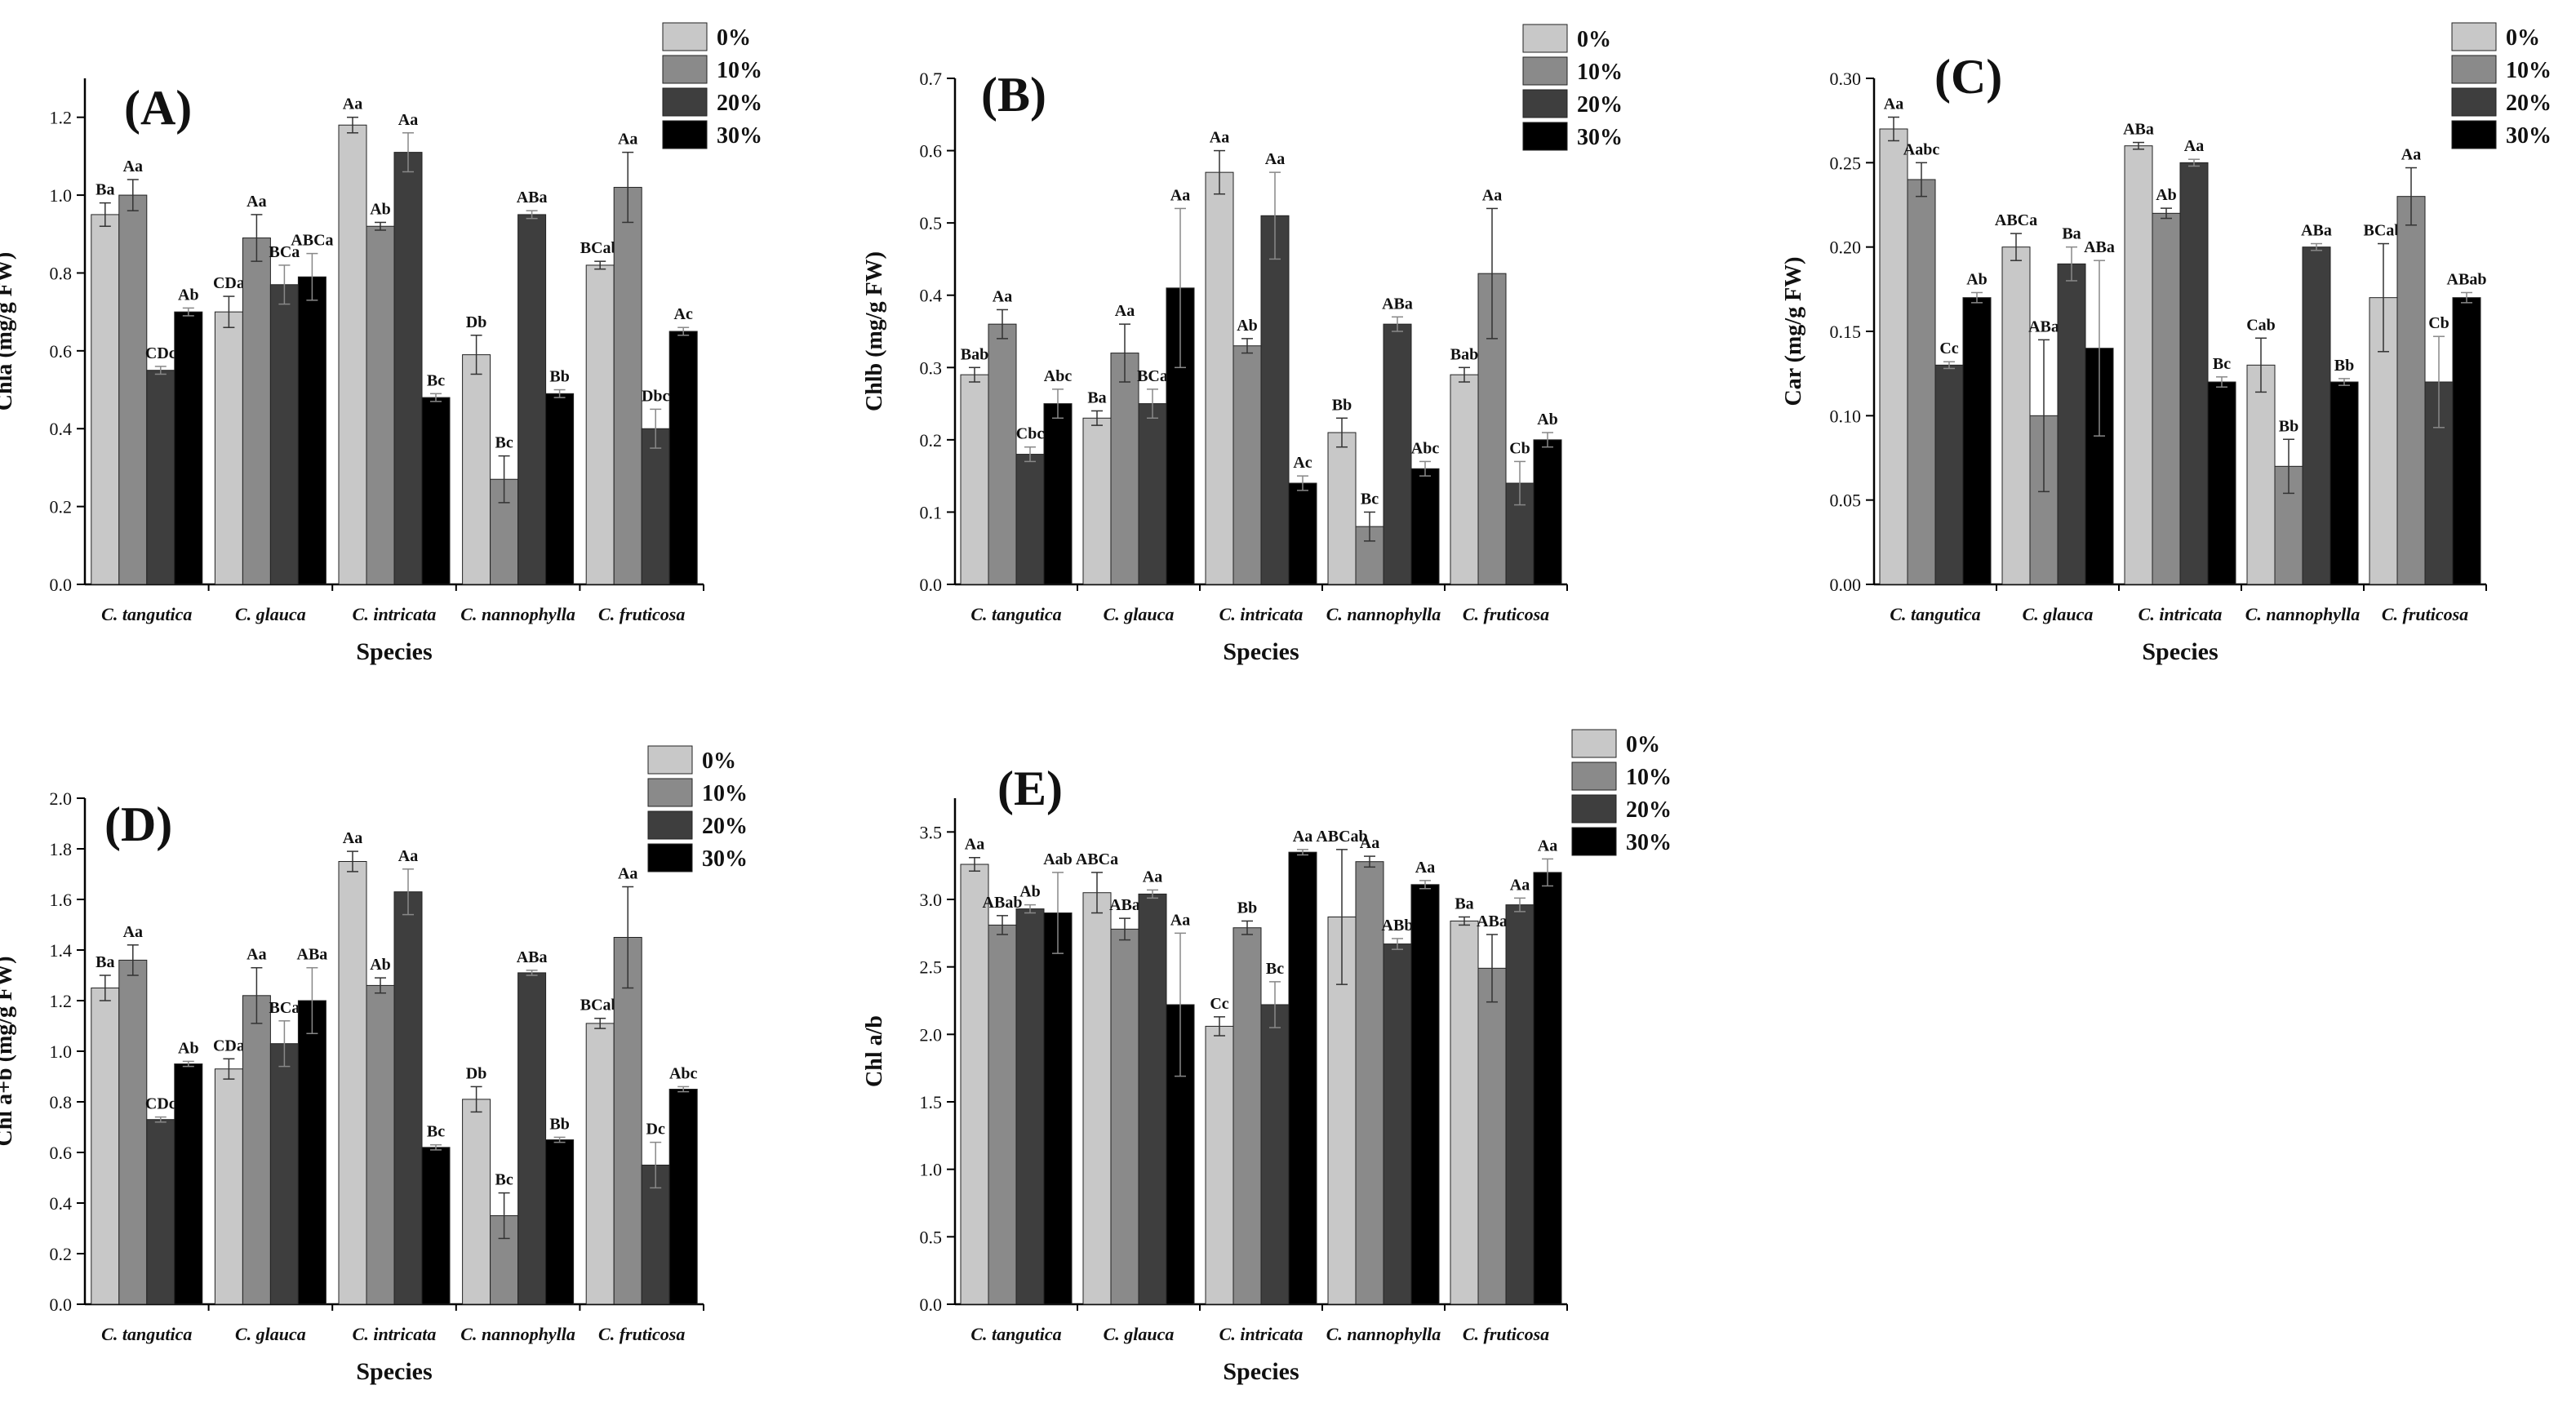  What do you see at coordinates (874, 1051) in the screenshot?
I see `y-axis-label: Chl a/b` at bounding box center [874, 1051].